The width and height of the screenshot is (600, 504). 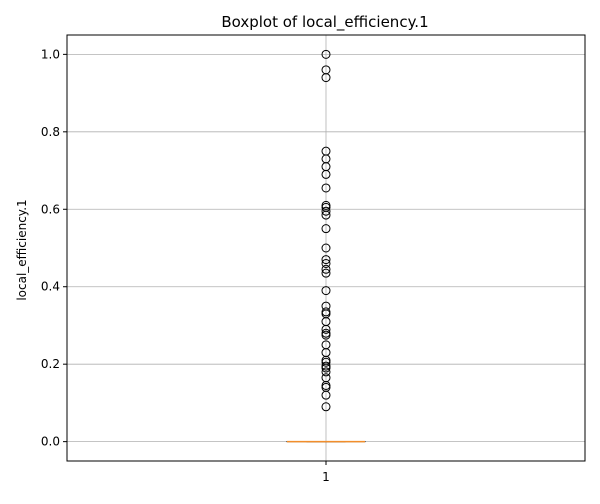 What do you see at coordinates (324, 22) in the screenshot?
I see `chart-title: Boxplot of local_efficiency.1` at bounding box center [324, 22].